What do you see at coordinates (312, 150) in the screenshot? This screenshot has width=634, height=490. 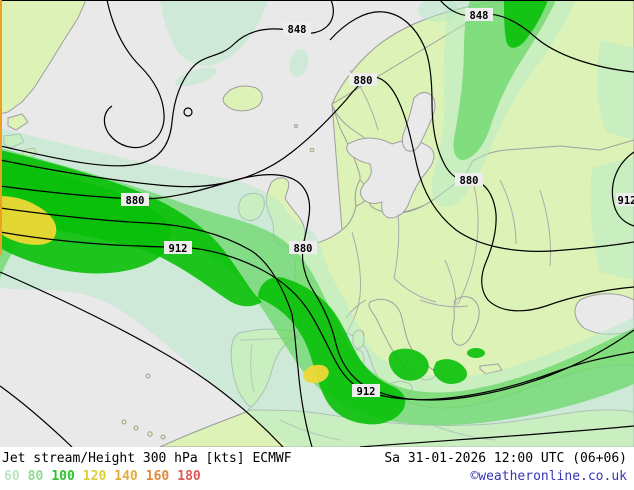 I see `island-shetland` at bounding box center [312, 150].